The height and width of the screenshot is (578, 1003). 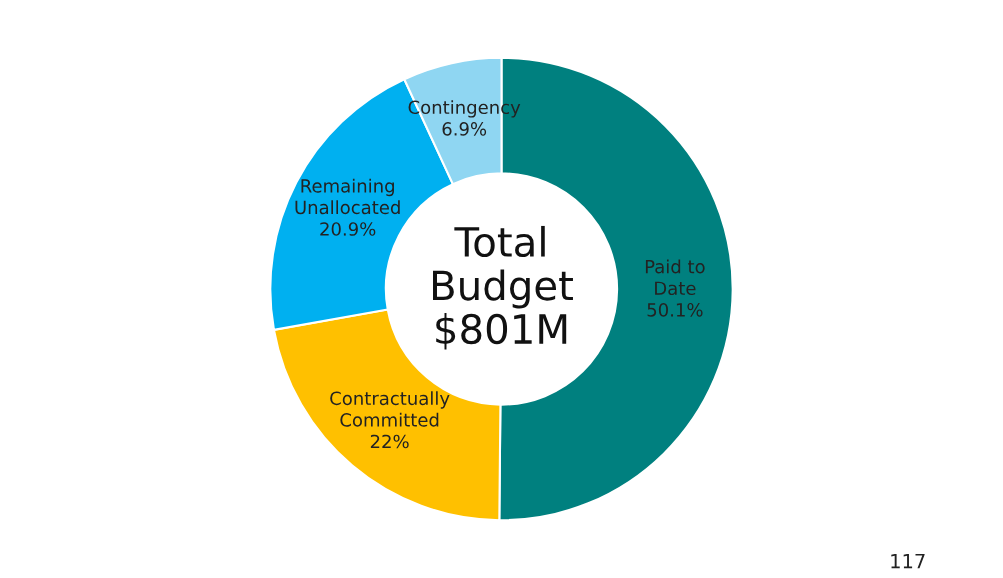 I want to click on data-label: 20.9%, so click(x=348, y=229).